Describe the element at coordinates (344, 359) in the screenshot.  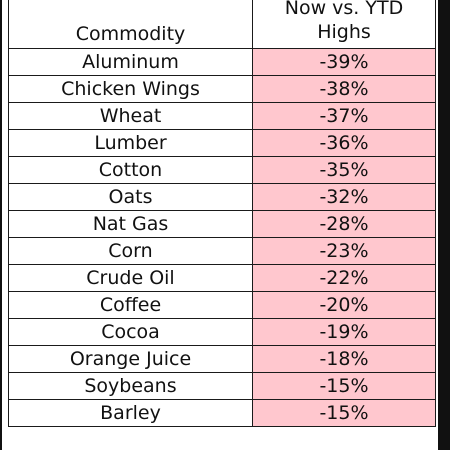
I see `change-cell: -18%` at that location.